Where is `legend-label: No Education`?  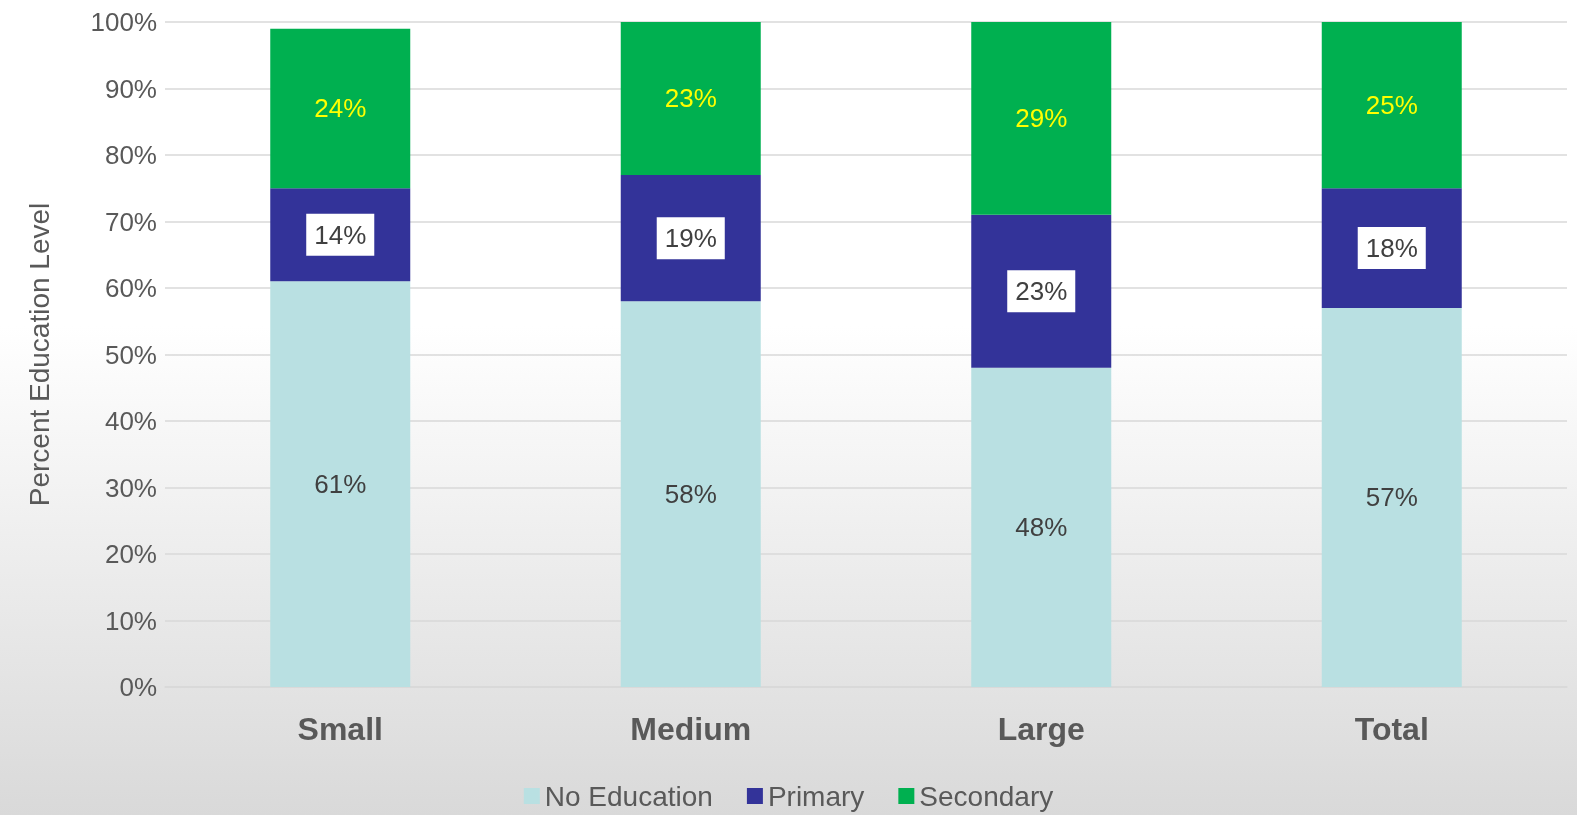
legend-label: No Education is located at coordinates (628, 796).